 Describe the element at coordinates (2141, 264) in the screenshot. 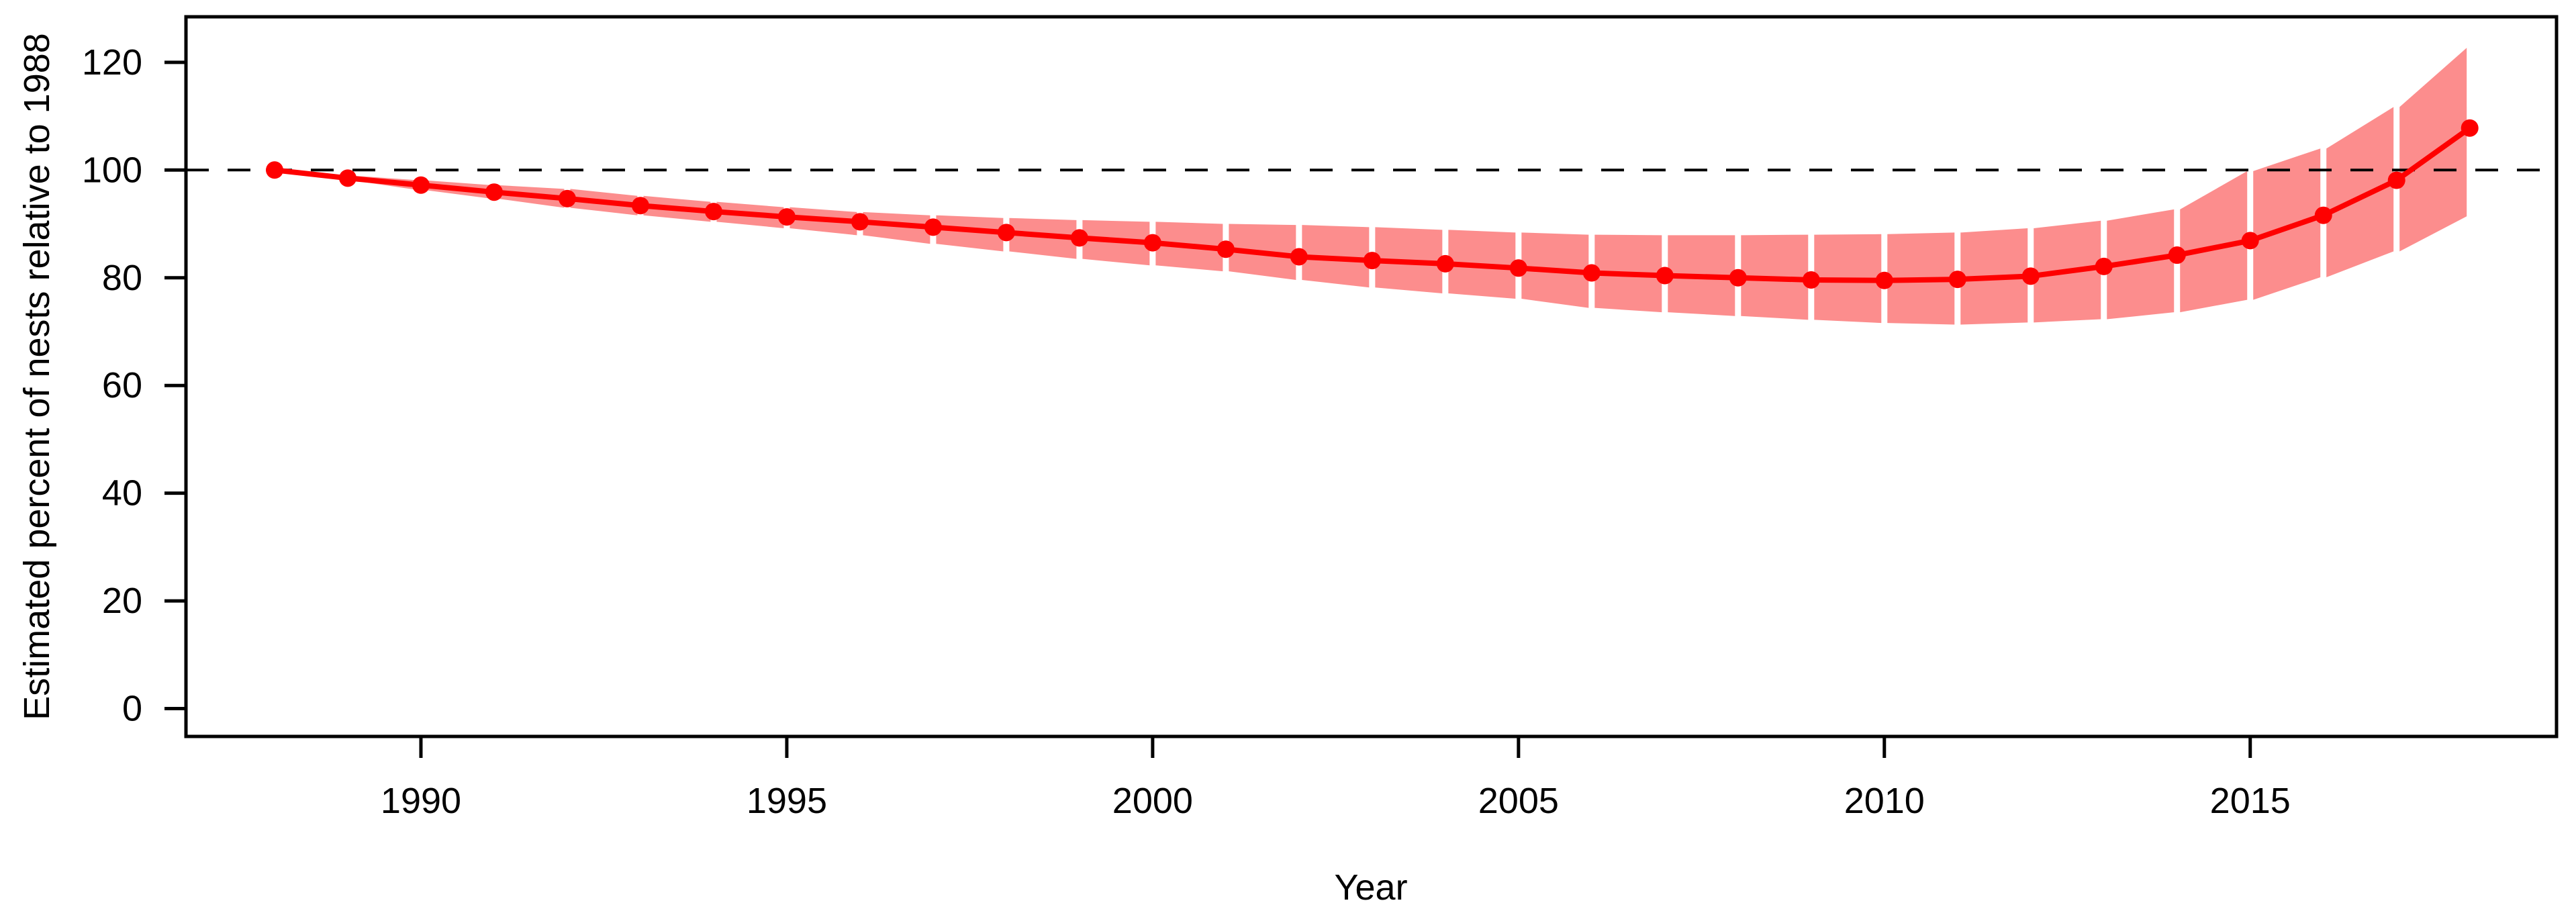

I see `band-segment-2013-2014` at that location.